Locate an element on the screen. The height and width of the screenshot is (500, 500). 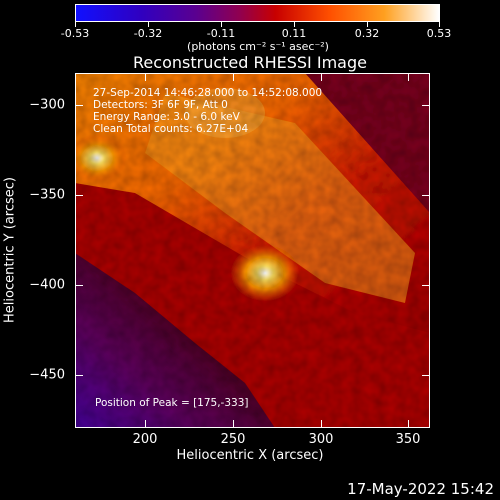
energy-range: Energy Range: 3.0 - 6.0 keV is located at coordinates (166, 117).